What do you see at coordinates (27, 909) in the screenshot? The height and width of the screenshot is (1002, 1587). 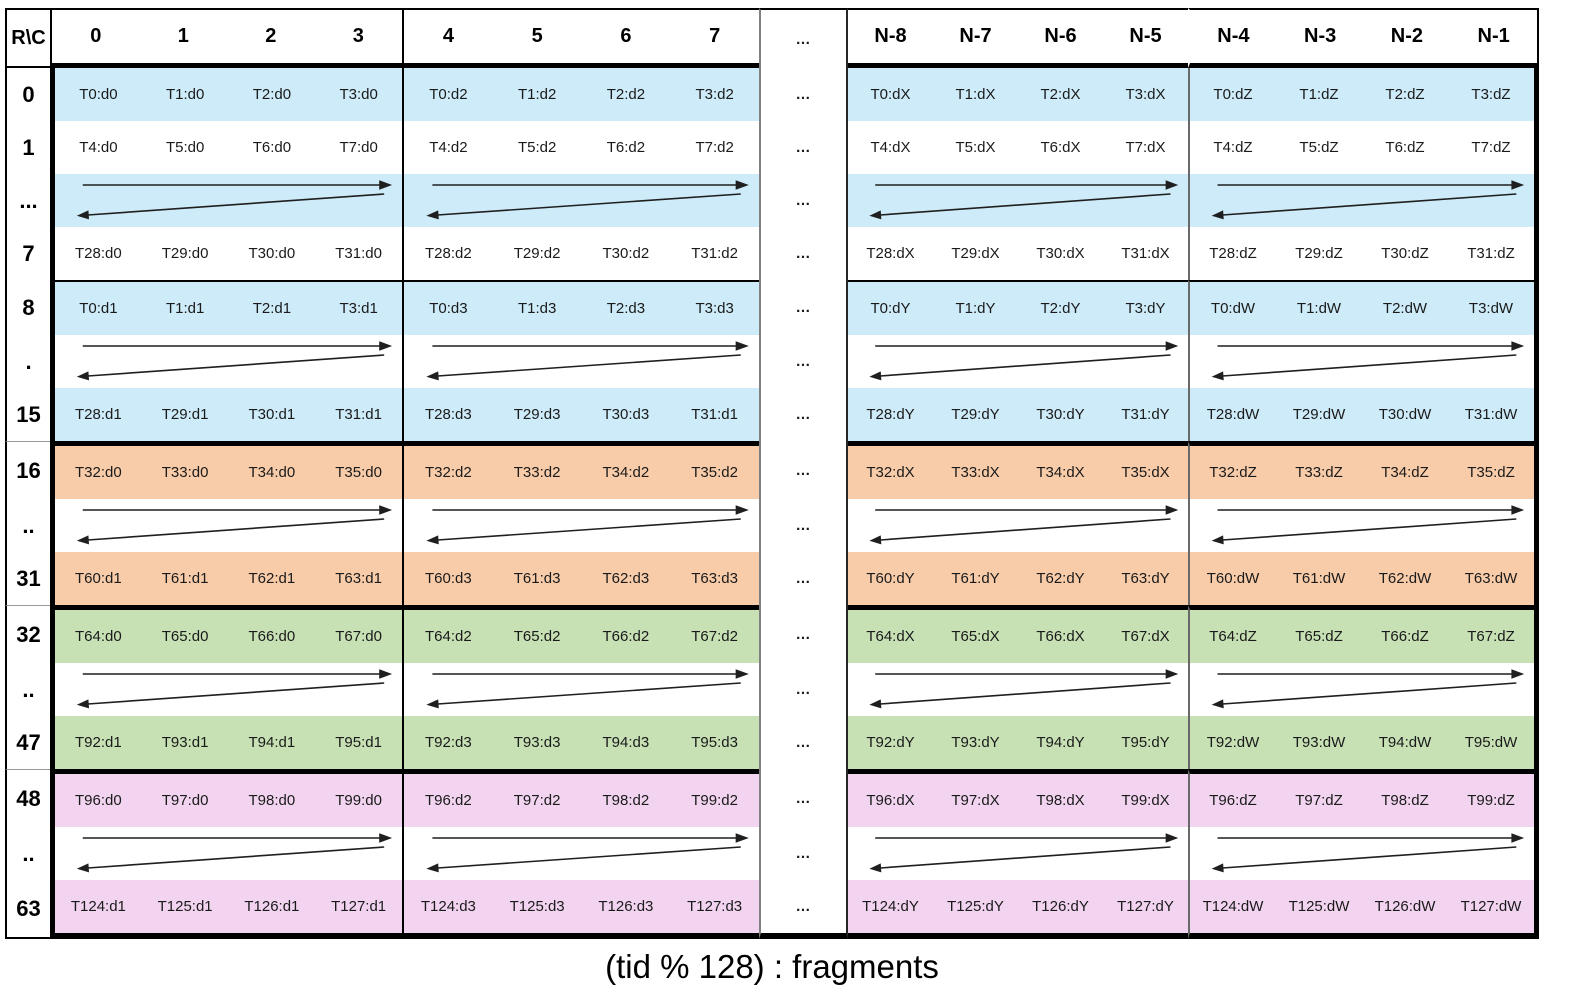 I see `row-label: 63` at bounding box center [27, 909].